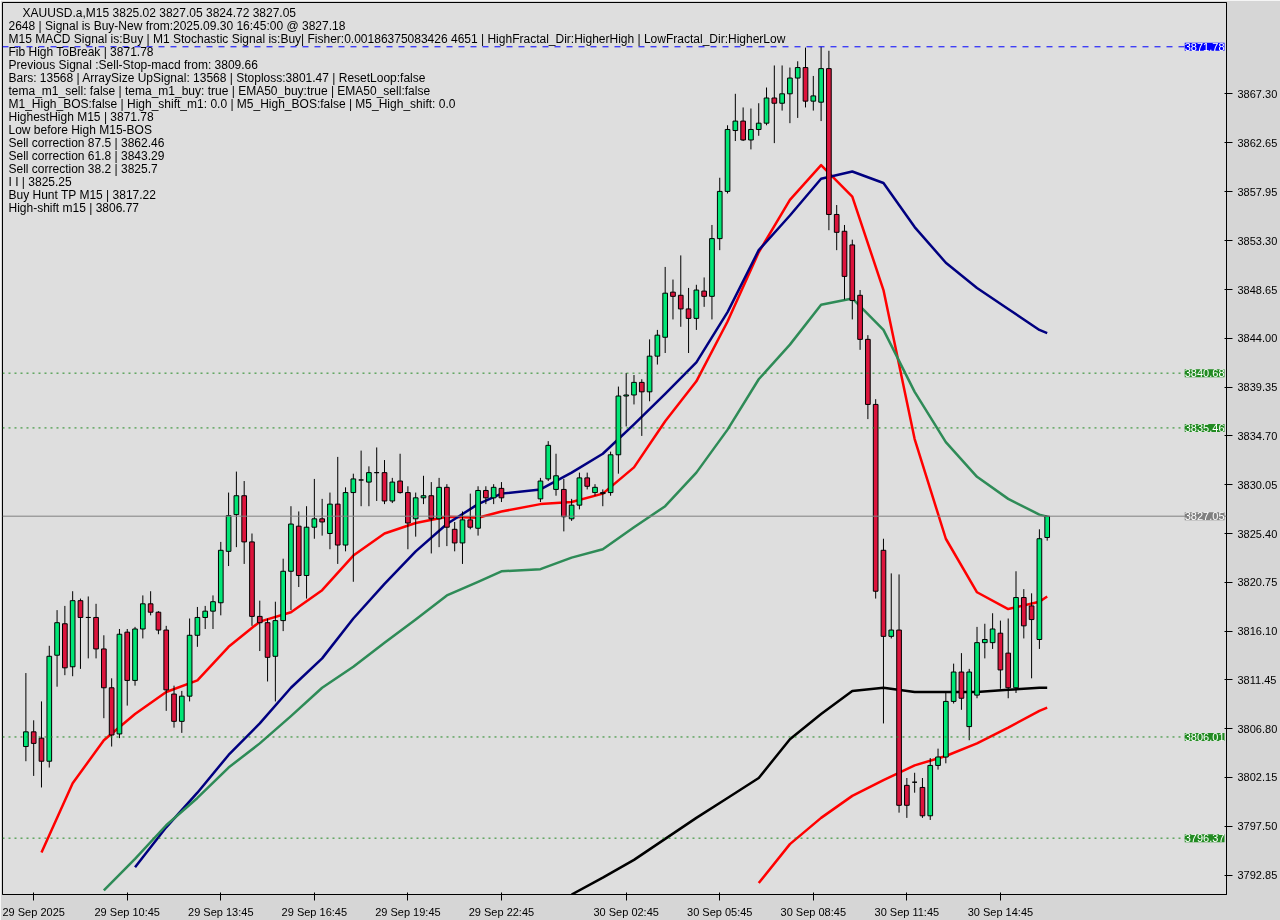  I want to click on y-tick-label: 3830.05, so click(1257, 484).